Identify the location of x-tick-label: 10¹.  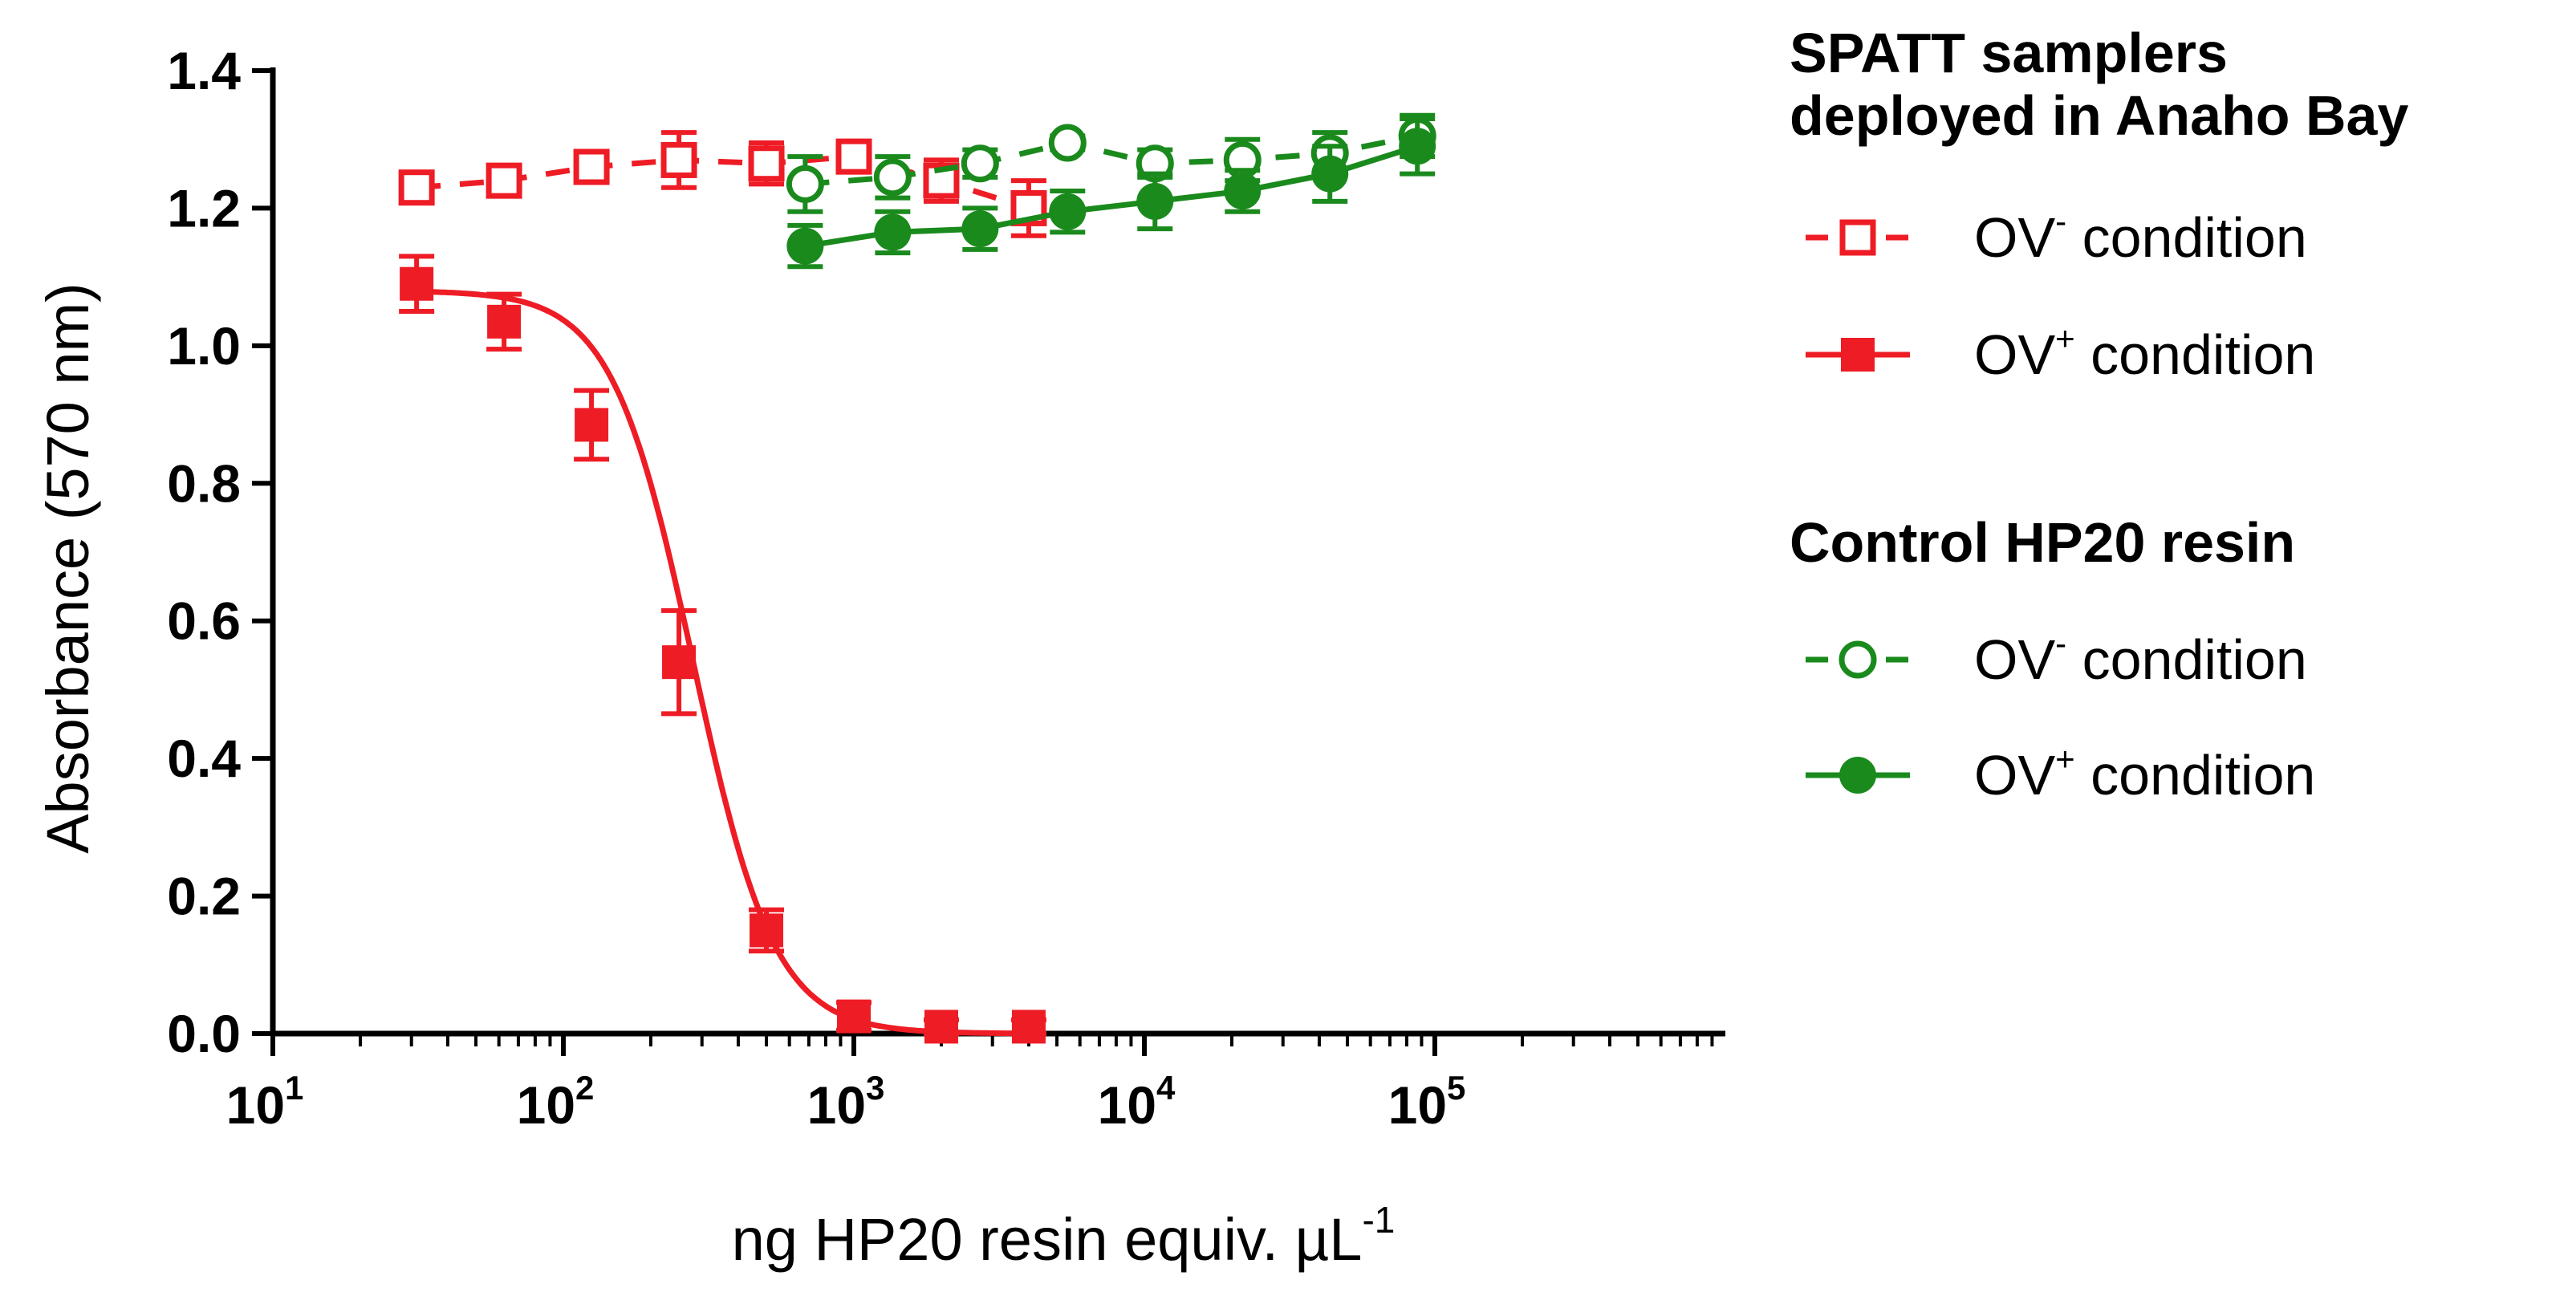
(265, 1102).